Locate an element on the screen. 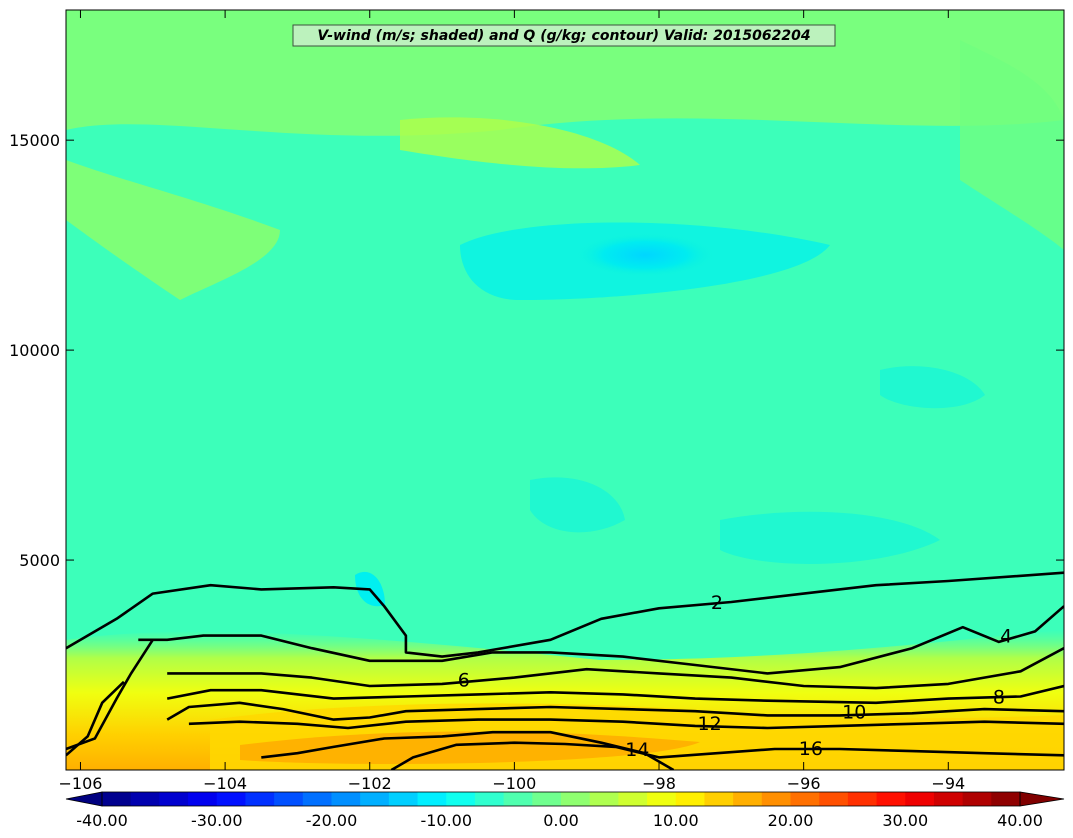 The width and height of the screenshot is (1073, 838). contour-label-2: 2 is located at coordinates (717, 603).